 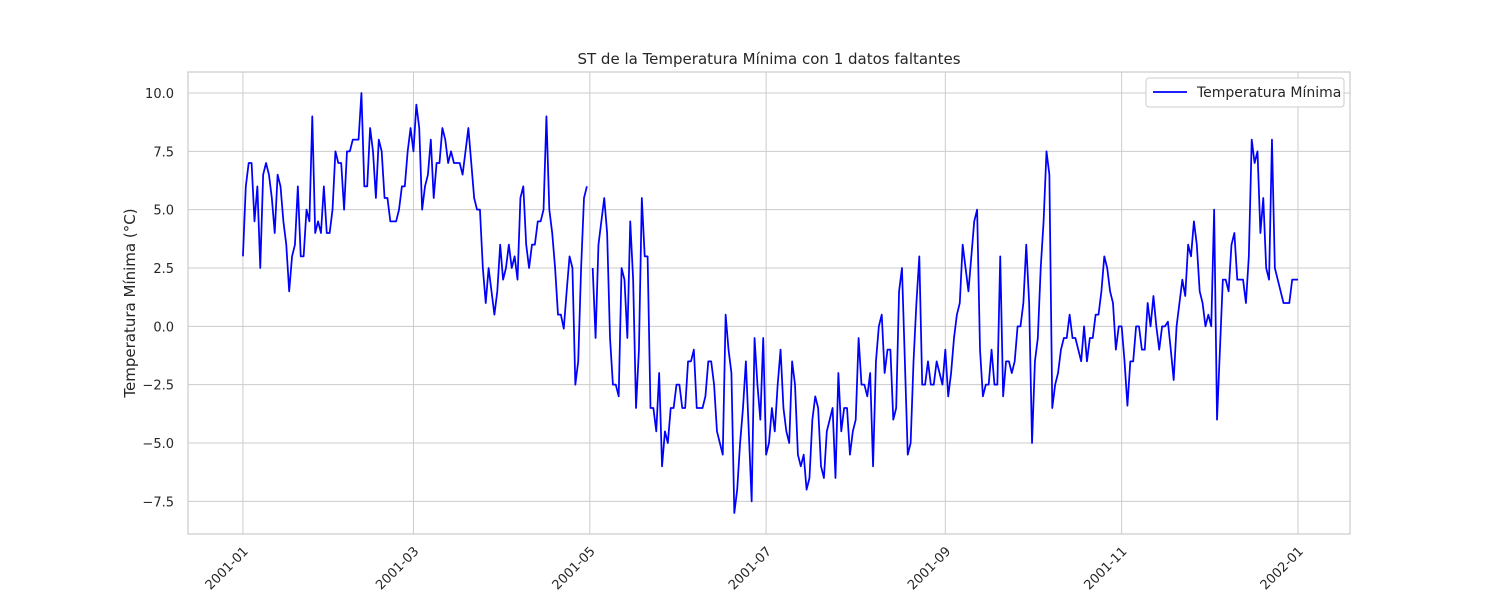 What do you see at coordinates (158, 444) in the screenshot?
I see `y-tick-label: −5.0` at bounding box center [158, 444].